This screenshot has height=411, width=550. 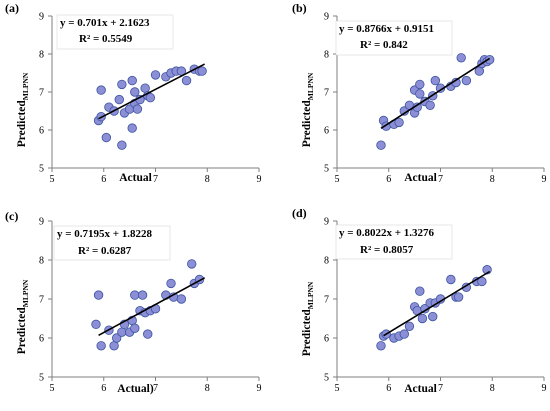 What do you see at coordinates (106, 39) in the screenshot?
I see `r-squared-label: R² = 0.5549` at bounding box center [106, 39].